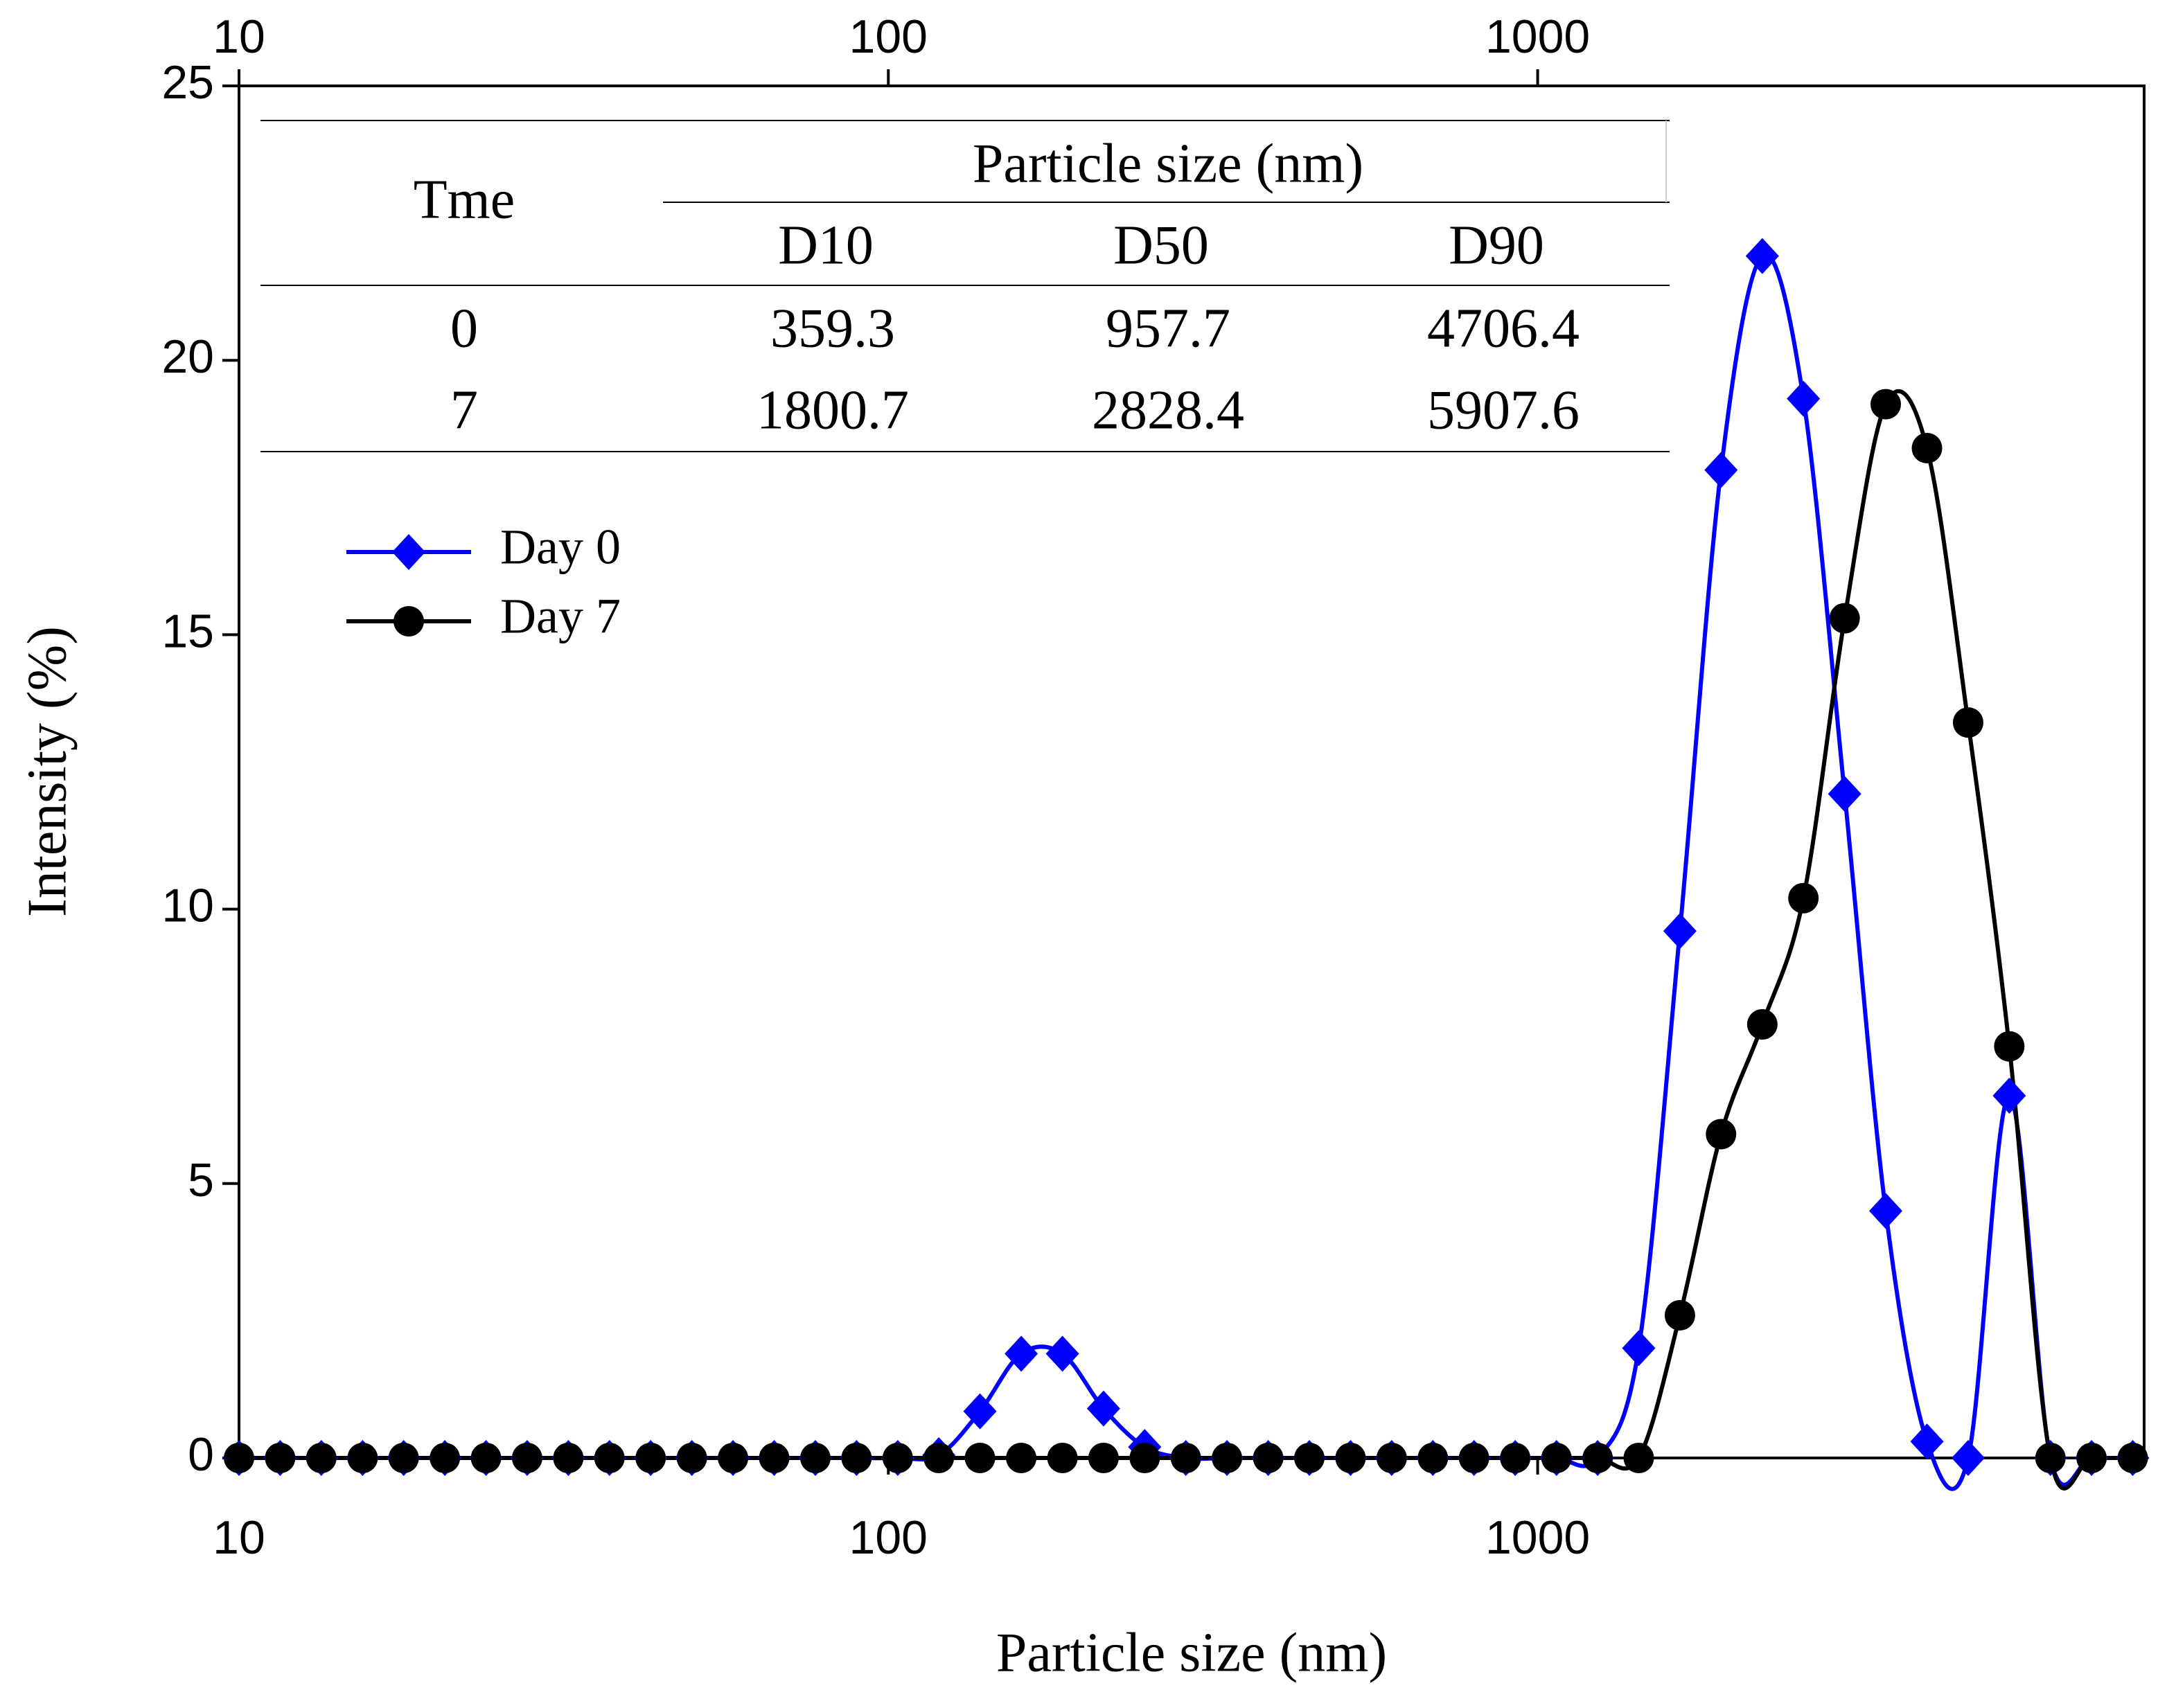 Image resolution: width=2176 pixels, height=1708 pixels. I want to click on table-cell: 1800.7, so click(833, 410).